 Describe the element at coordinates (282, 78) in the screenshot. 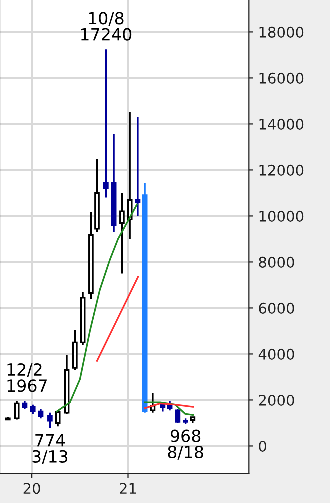

I see `y-tick-label: 16000` at that location.